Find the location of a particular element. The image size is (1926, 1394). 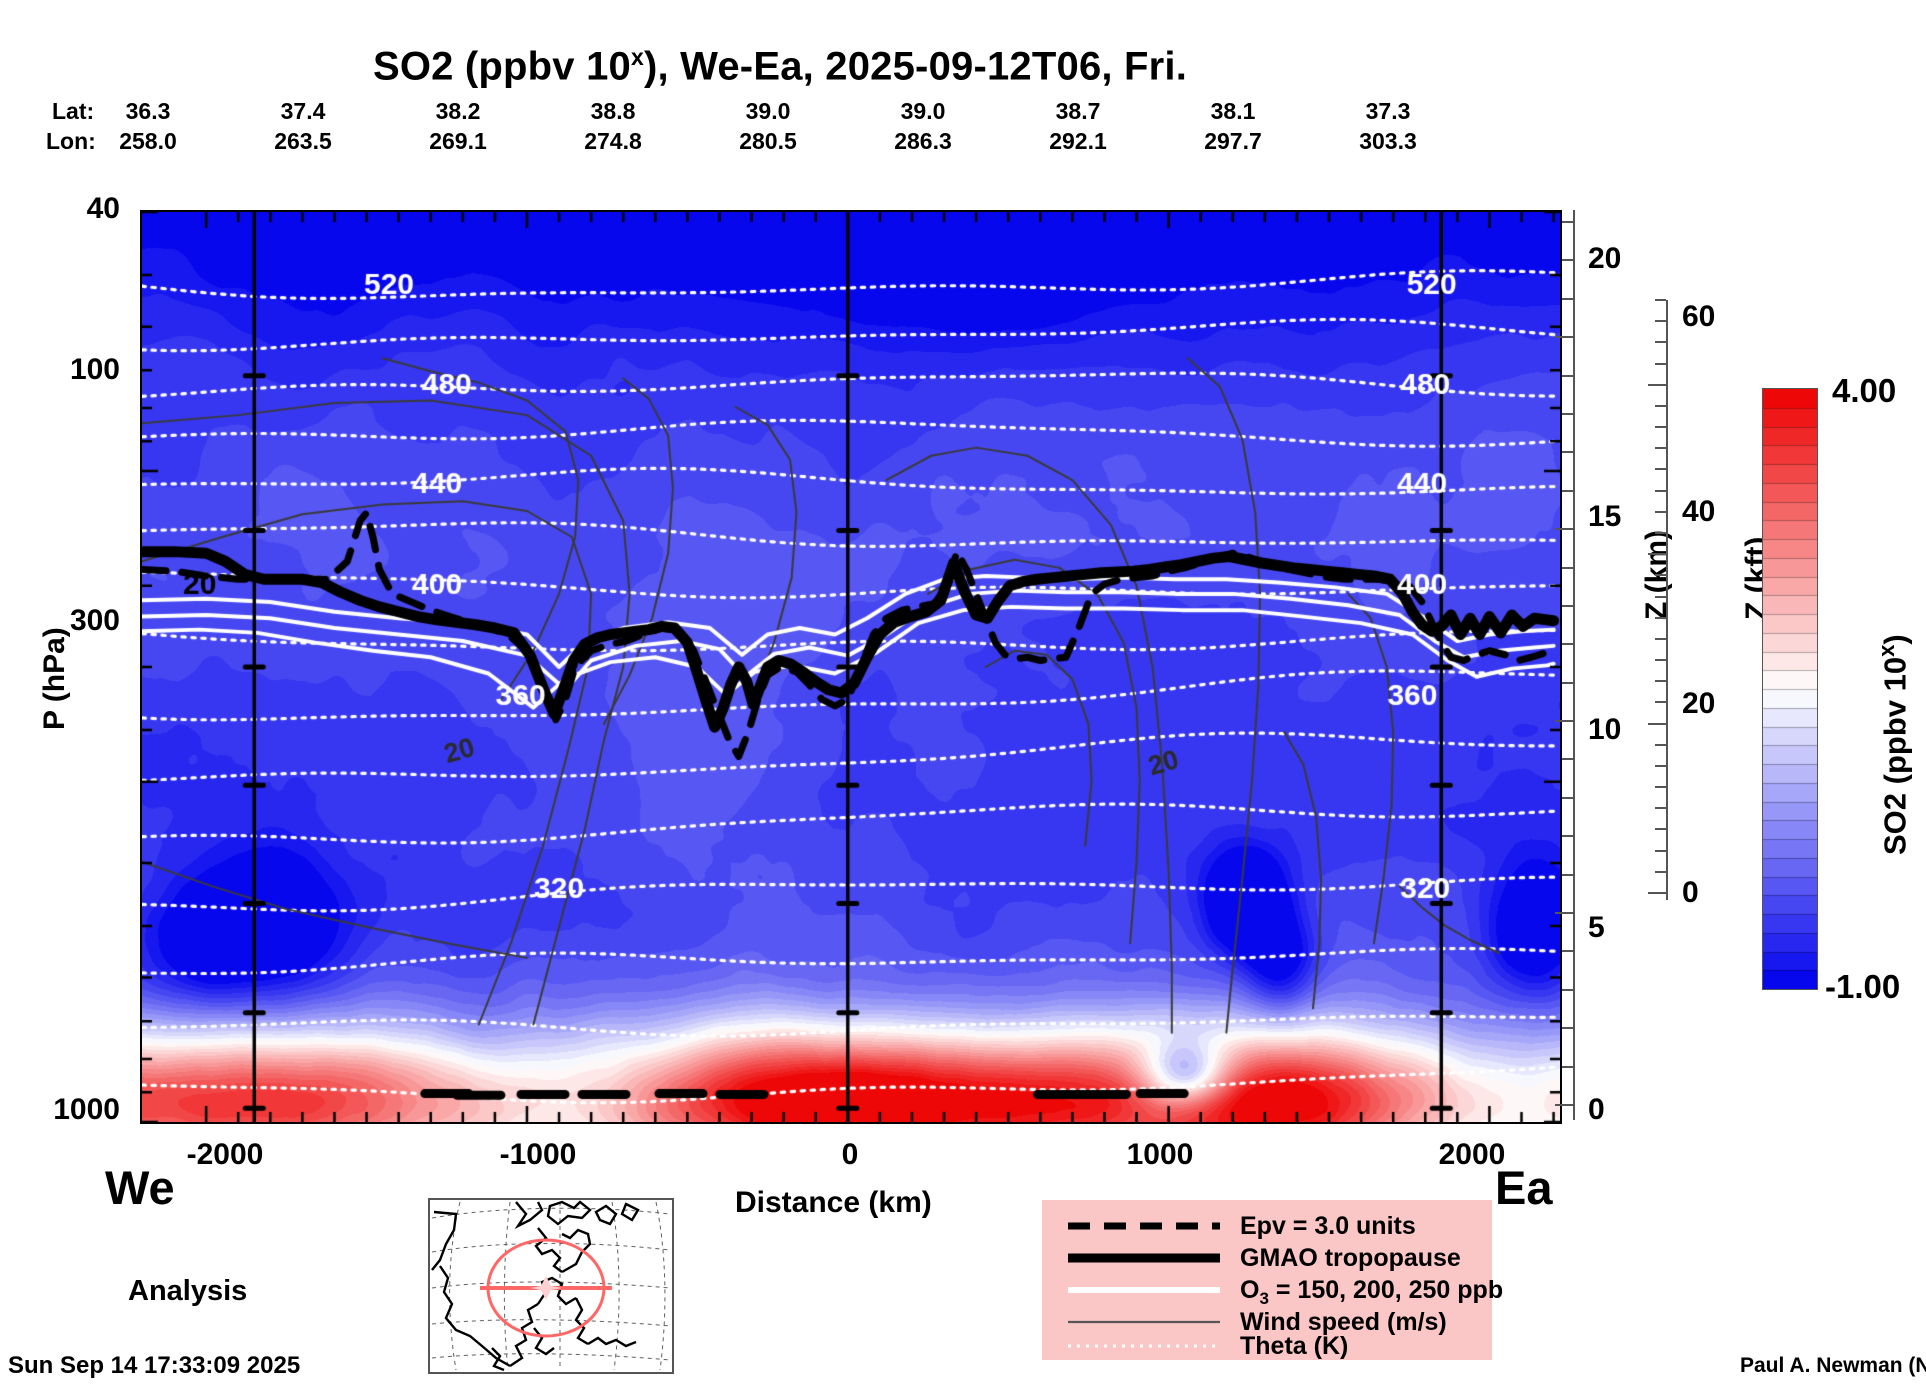

colorbar-gradient is located at coordinates (1790, 689).